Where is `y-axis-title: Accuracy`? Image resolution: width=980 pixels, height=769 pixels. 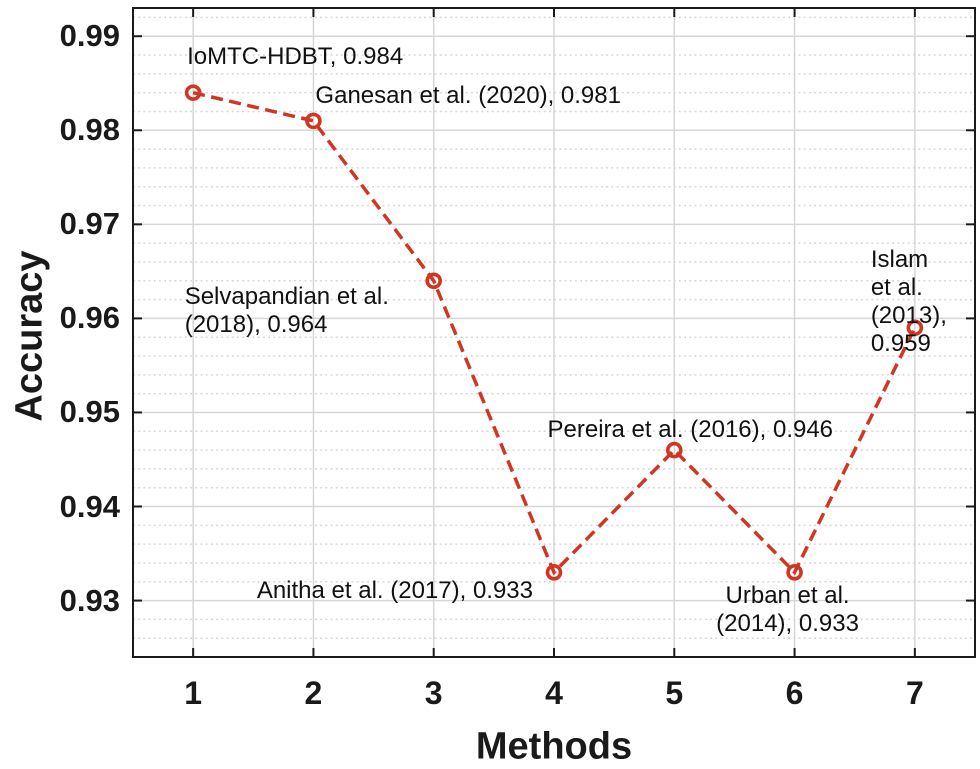 y-axis-title: Accuracy is located at coordinates (29, 336).